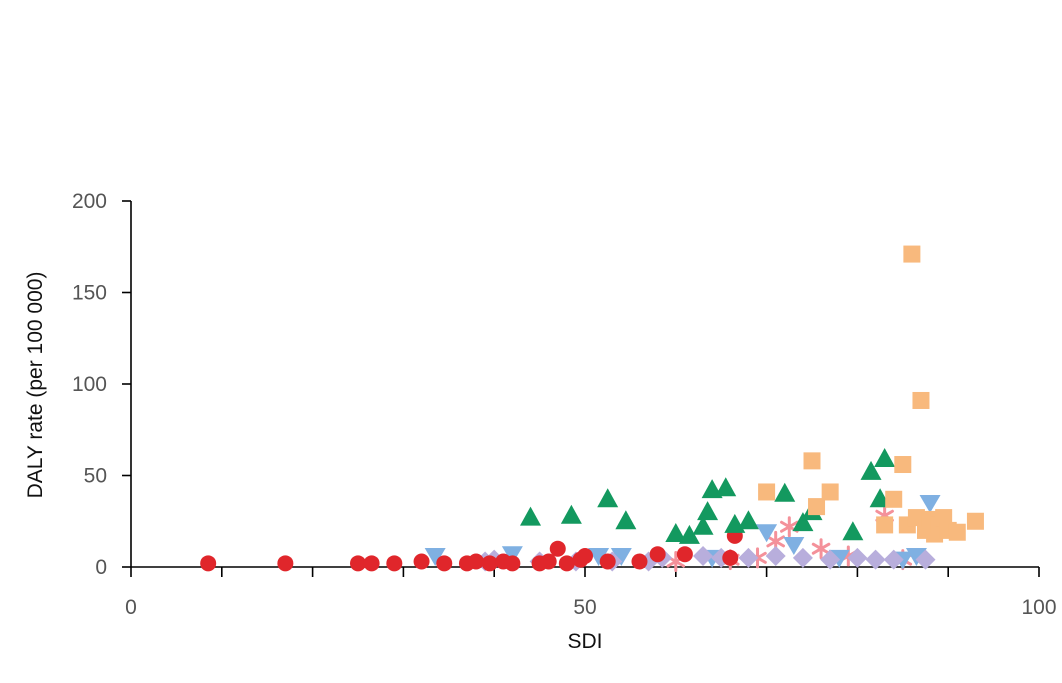  I want to click on y-tick-label: 200, so click(89, 201).